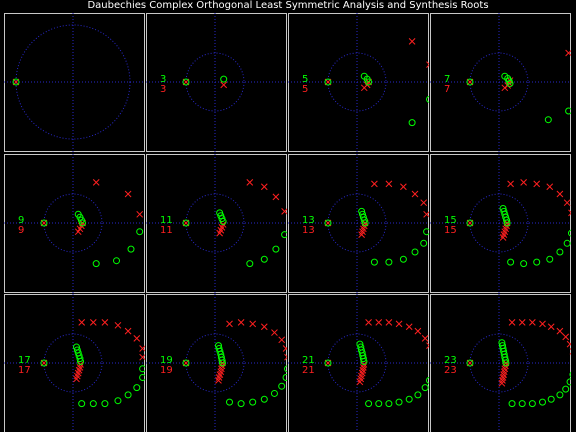  I want to click on synthesis-order-label: 7, so click(447, 89).